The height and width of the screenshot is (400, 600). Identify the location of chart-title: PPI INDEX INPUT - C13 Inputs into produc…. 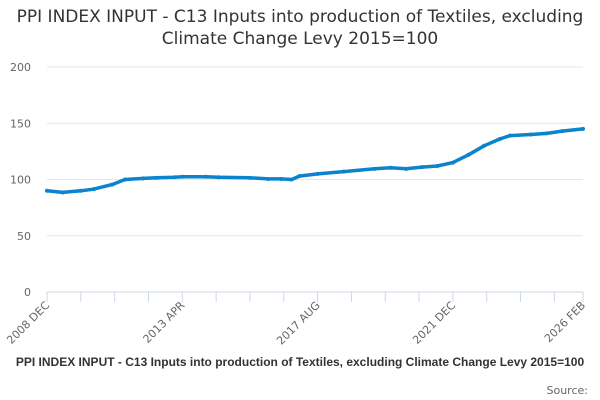
(300, 28).